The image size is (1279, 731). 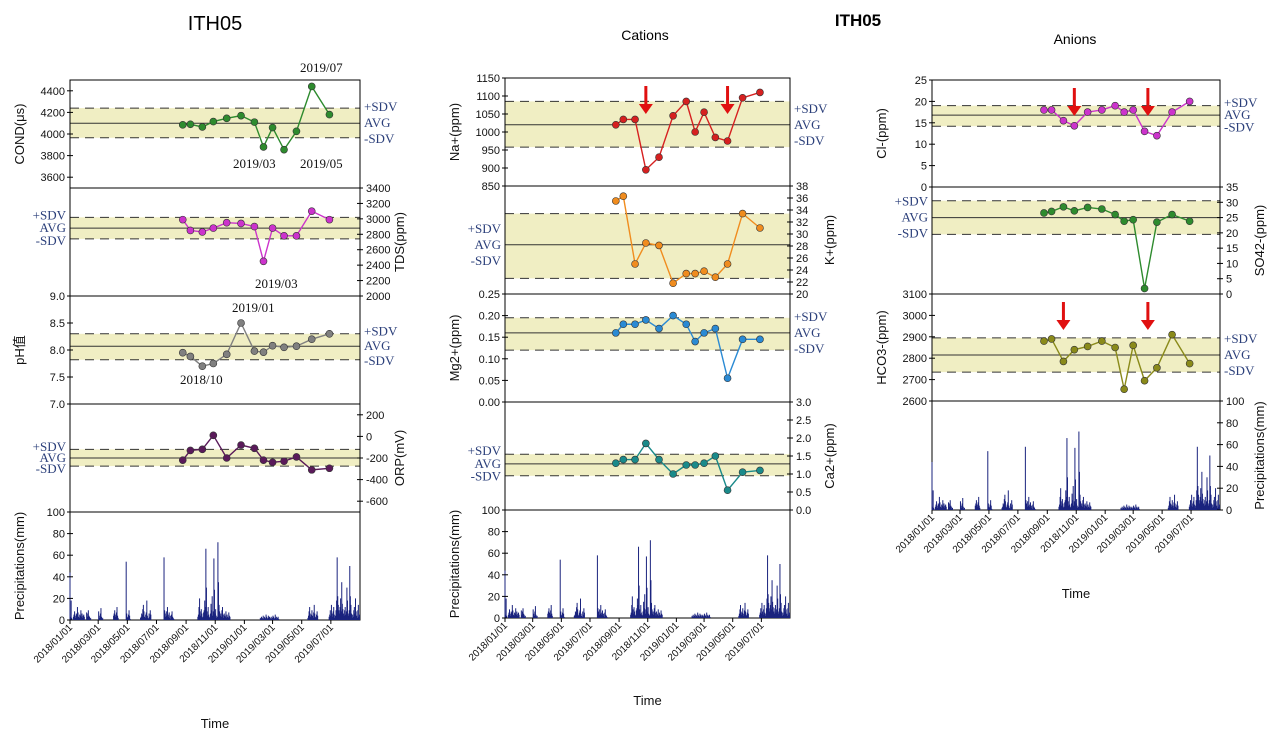 I want to click on y-tick-label: 10, so click(x=921, y=145).